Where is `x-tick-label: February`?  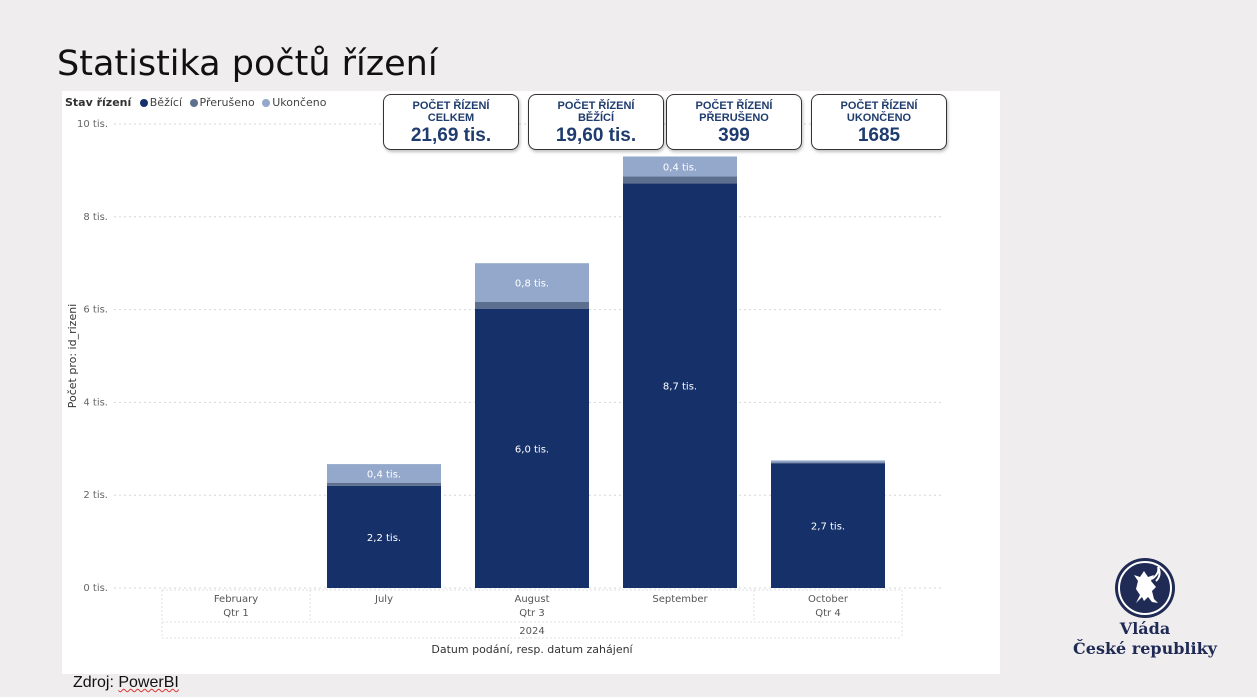
x-tick-label: February is located at coordinates (236, 599).